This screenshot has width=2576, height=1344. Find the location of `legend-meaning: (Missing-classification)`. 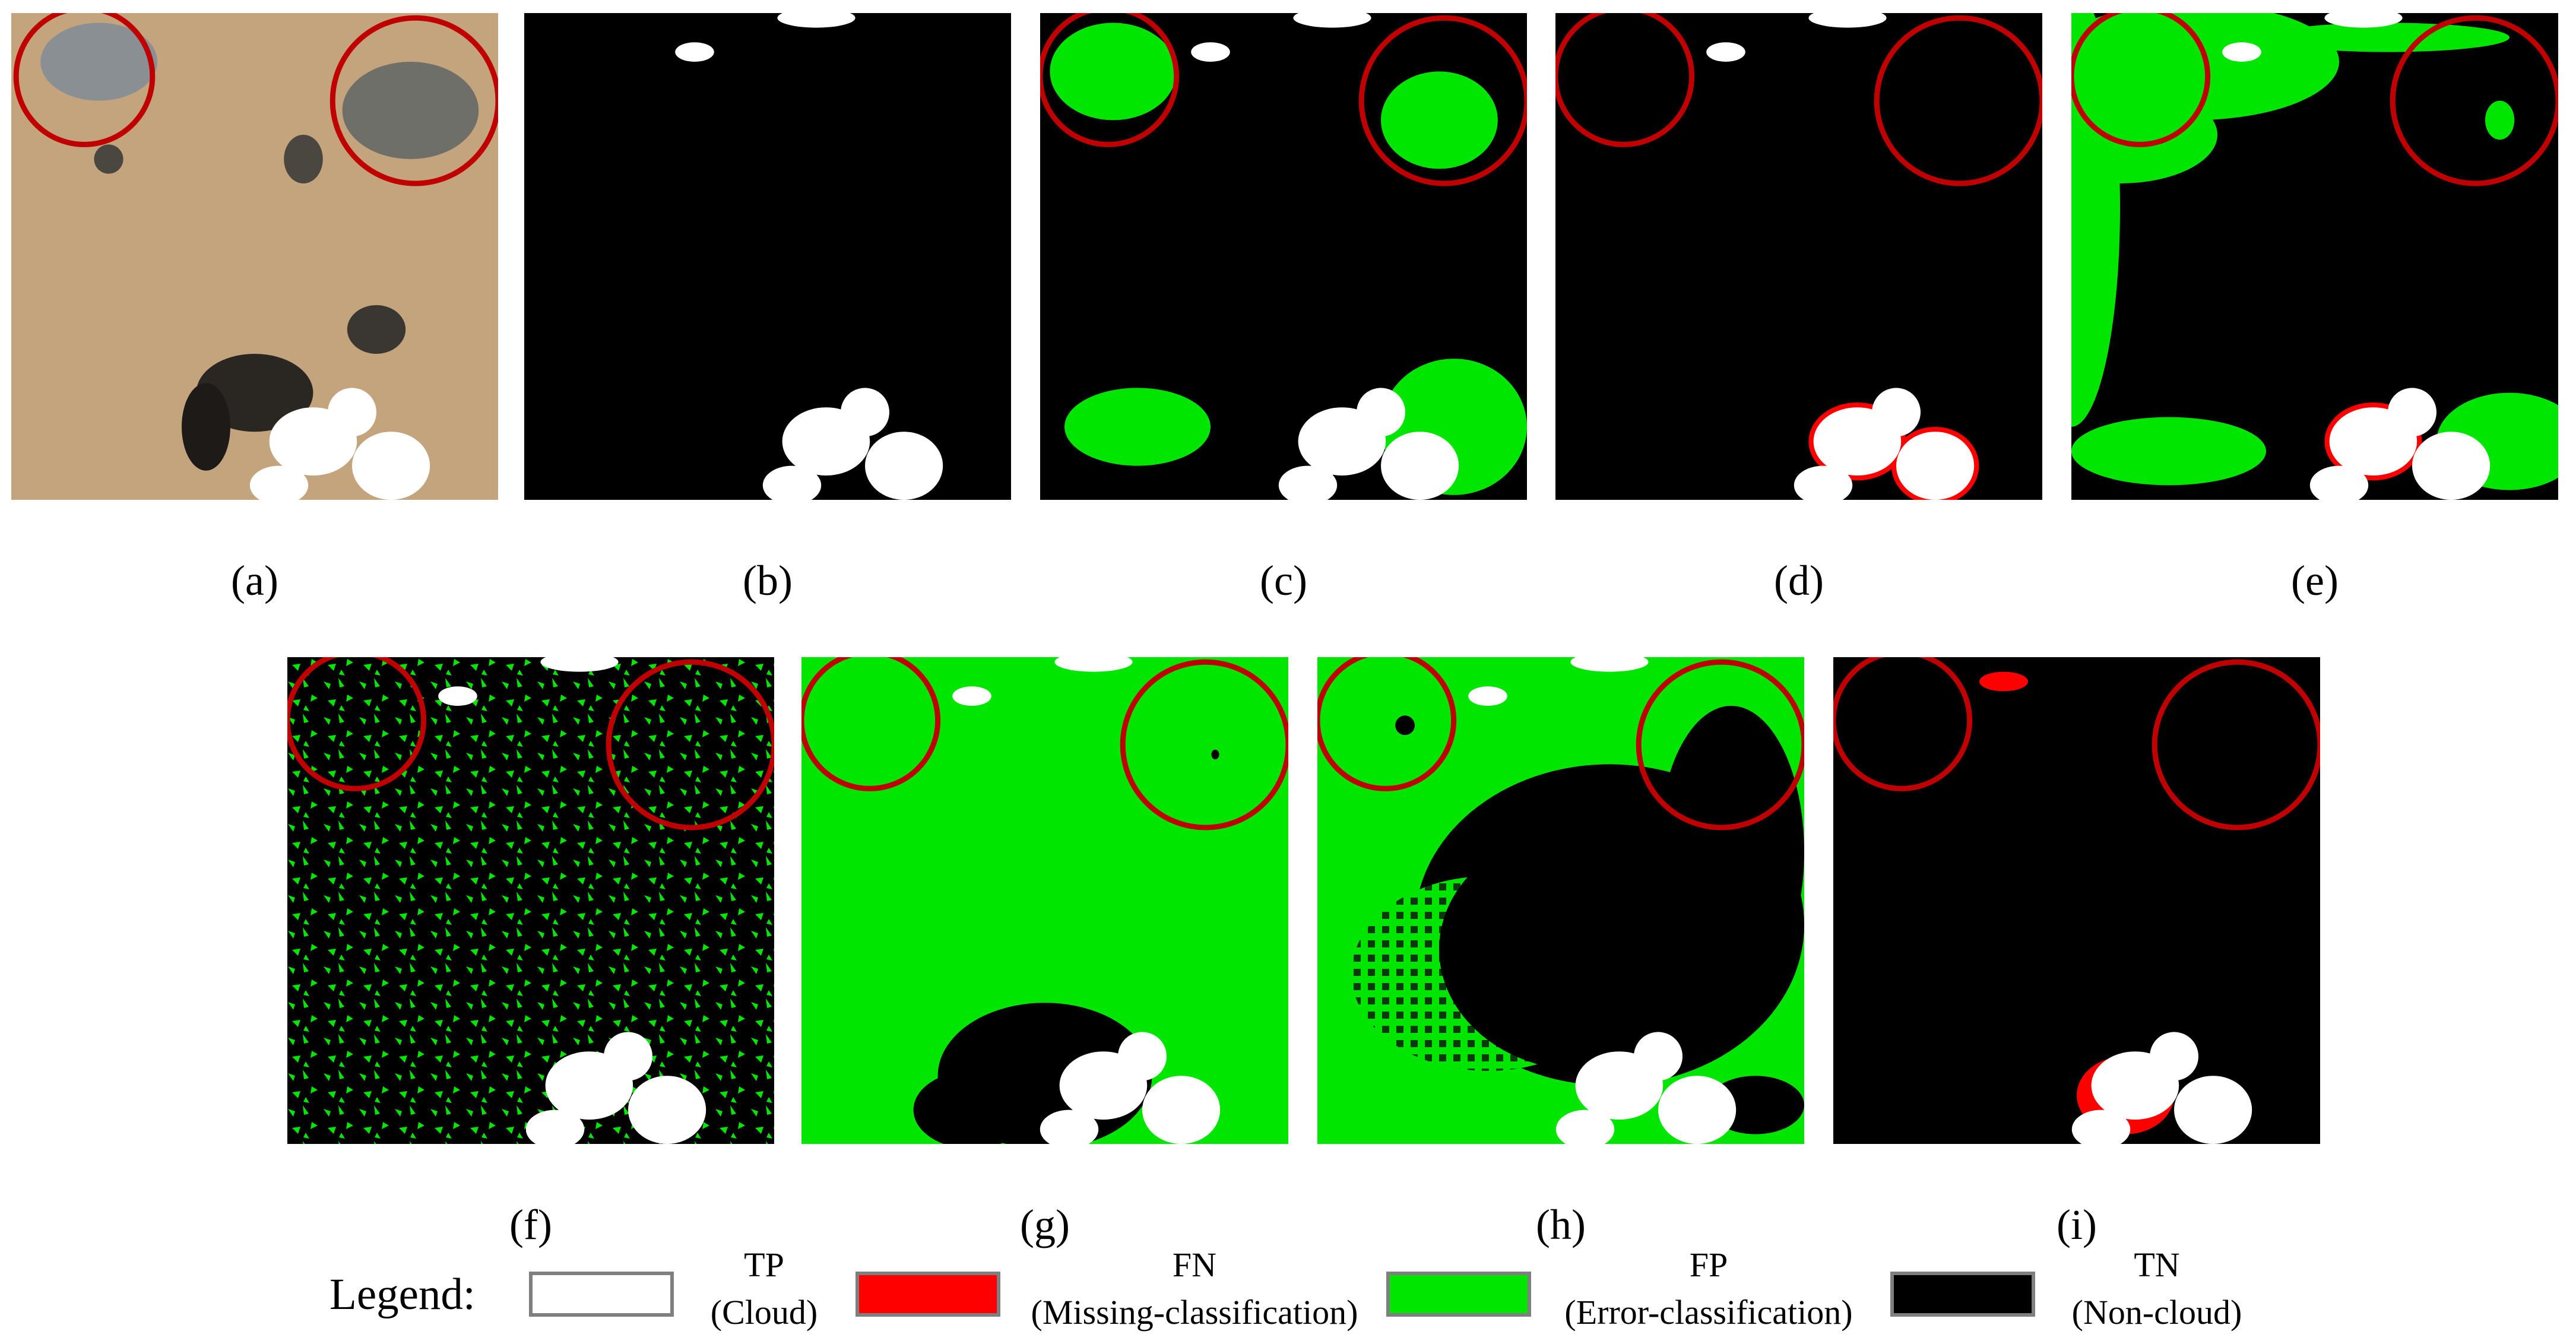

legend-meaning: (Missing-classification) is located at coordinates (1195, 1312).